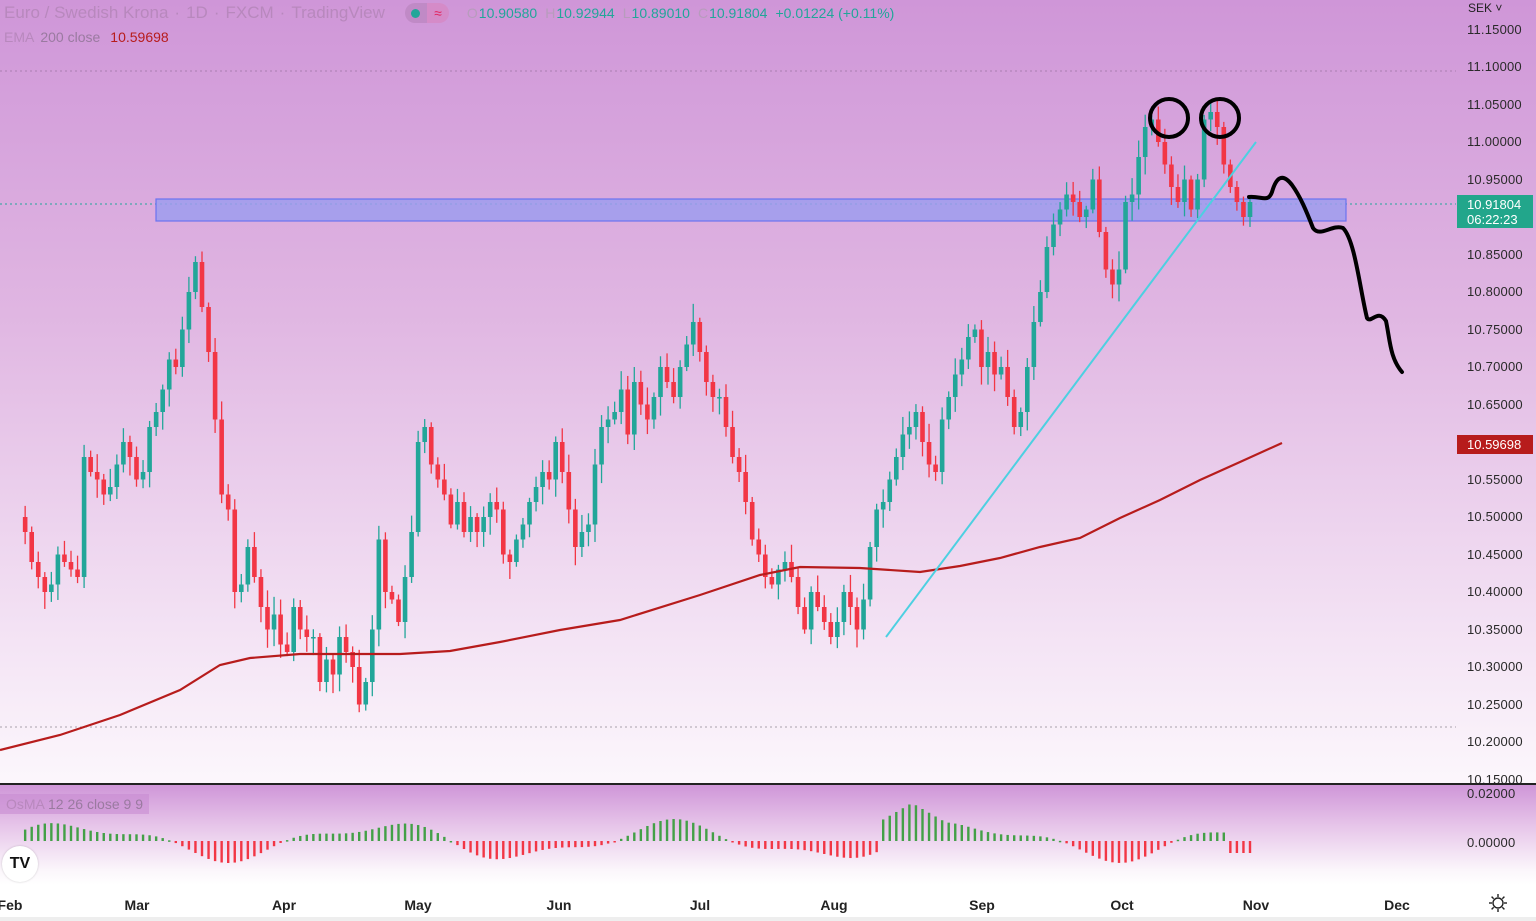 Image resolution: width=1536 pixels, height=921 pixels. Describe the element at coordinates (1495, 516) in the screenshot. I see `price-axis-label: 10.50000` at that location.